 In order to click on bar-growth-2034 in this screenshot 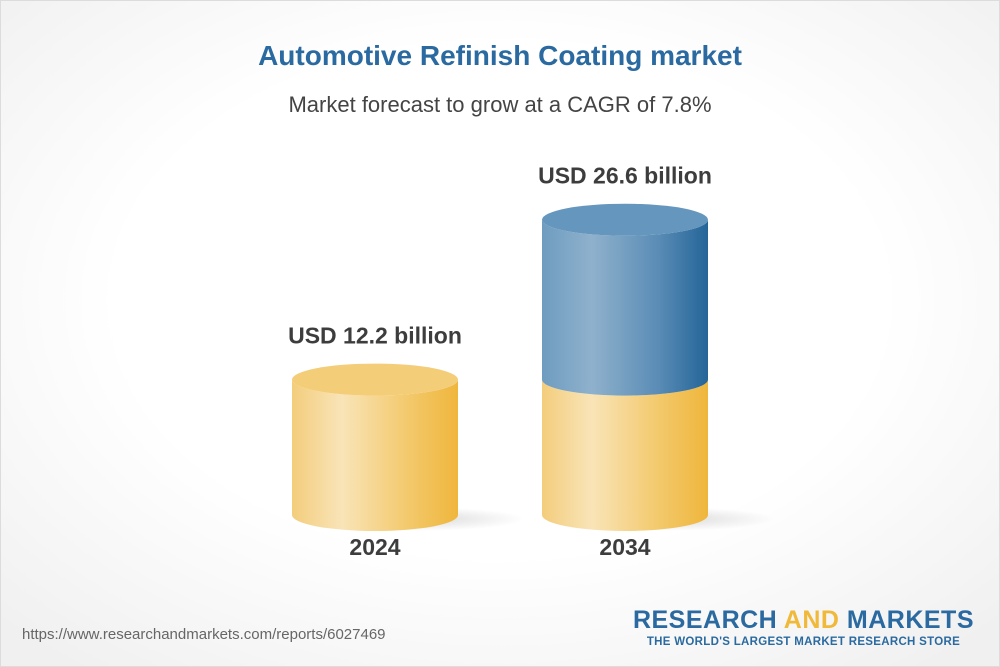, I will do `click(625, 307)`.